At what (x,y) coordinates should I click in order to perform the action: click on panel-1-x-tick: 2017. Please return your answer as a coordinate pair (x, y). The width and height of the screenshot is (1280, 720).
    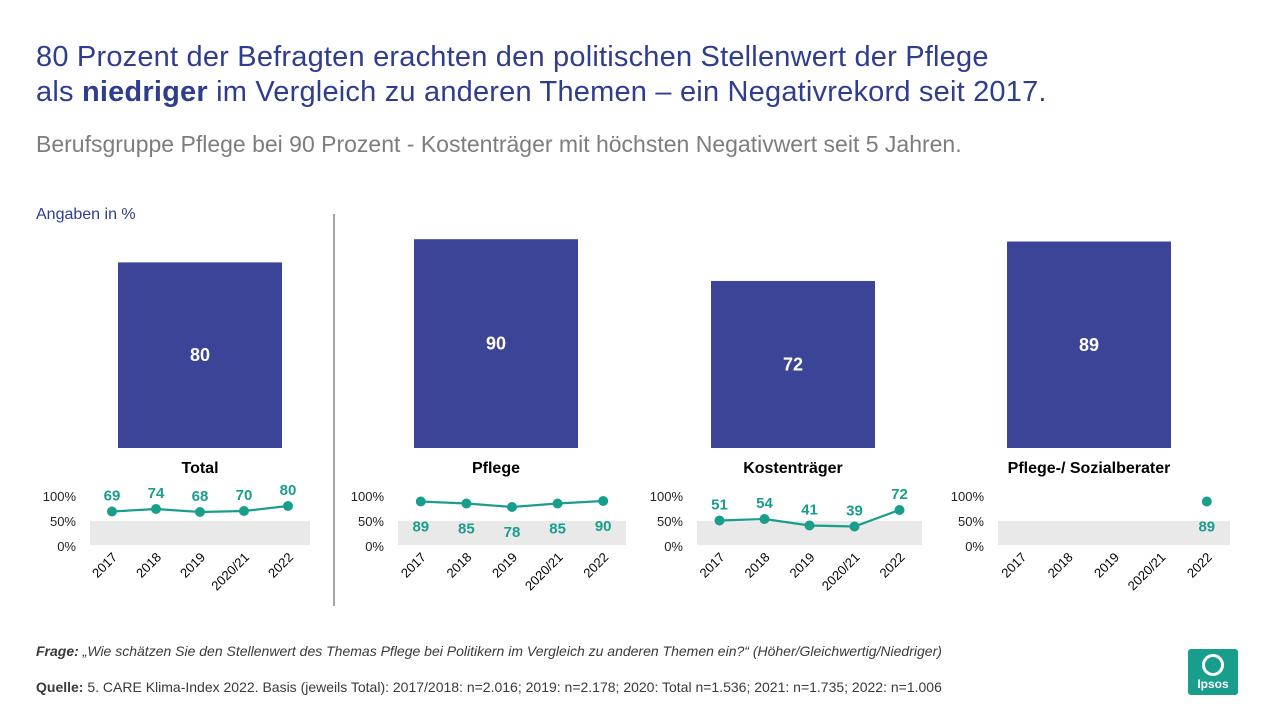
    Looking at the image, I should click on (104, 565).